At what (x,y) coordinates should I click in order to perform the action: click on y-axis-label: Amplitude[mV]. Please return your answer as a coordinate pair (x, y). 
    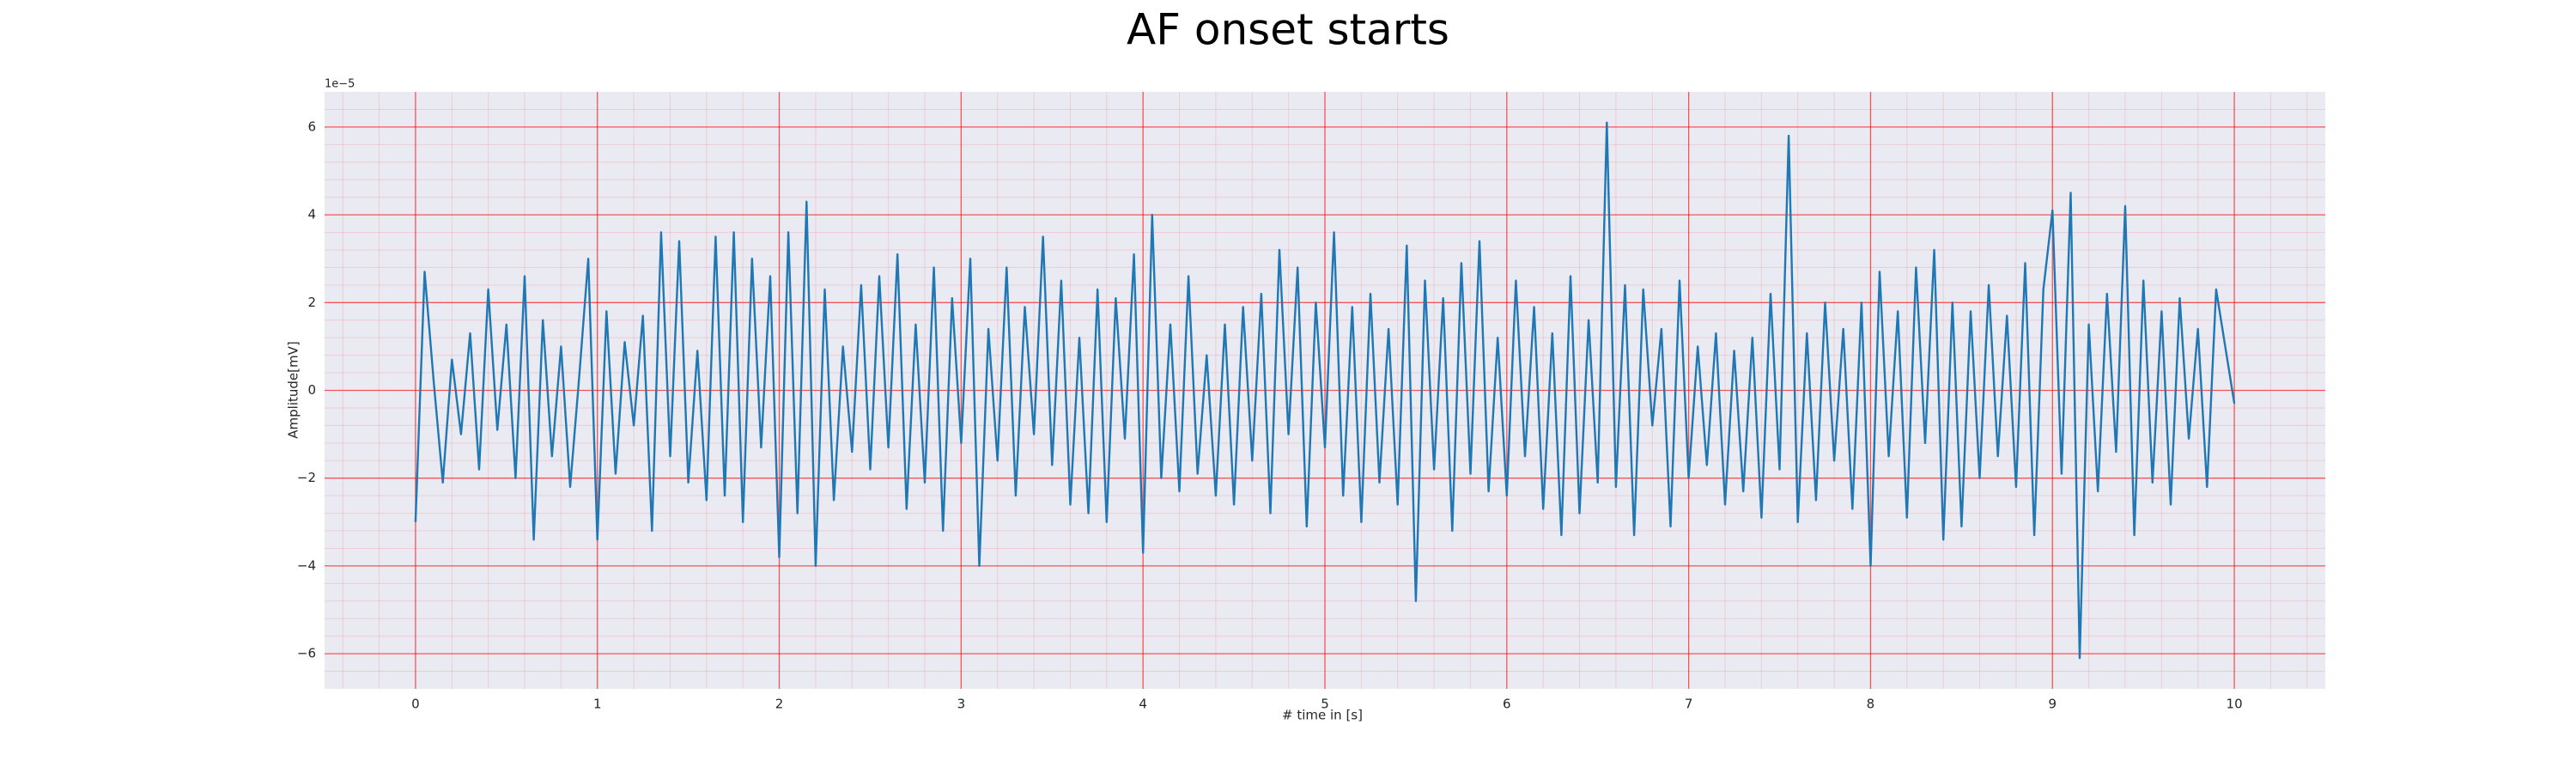
    Looking at the image, I should click on (293, 389).